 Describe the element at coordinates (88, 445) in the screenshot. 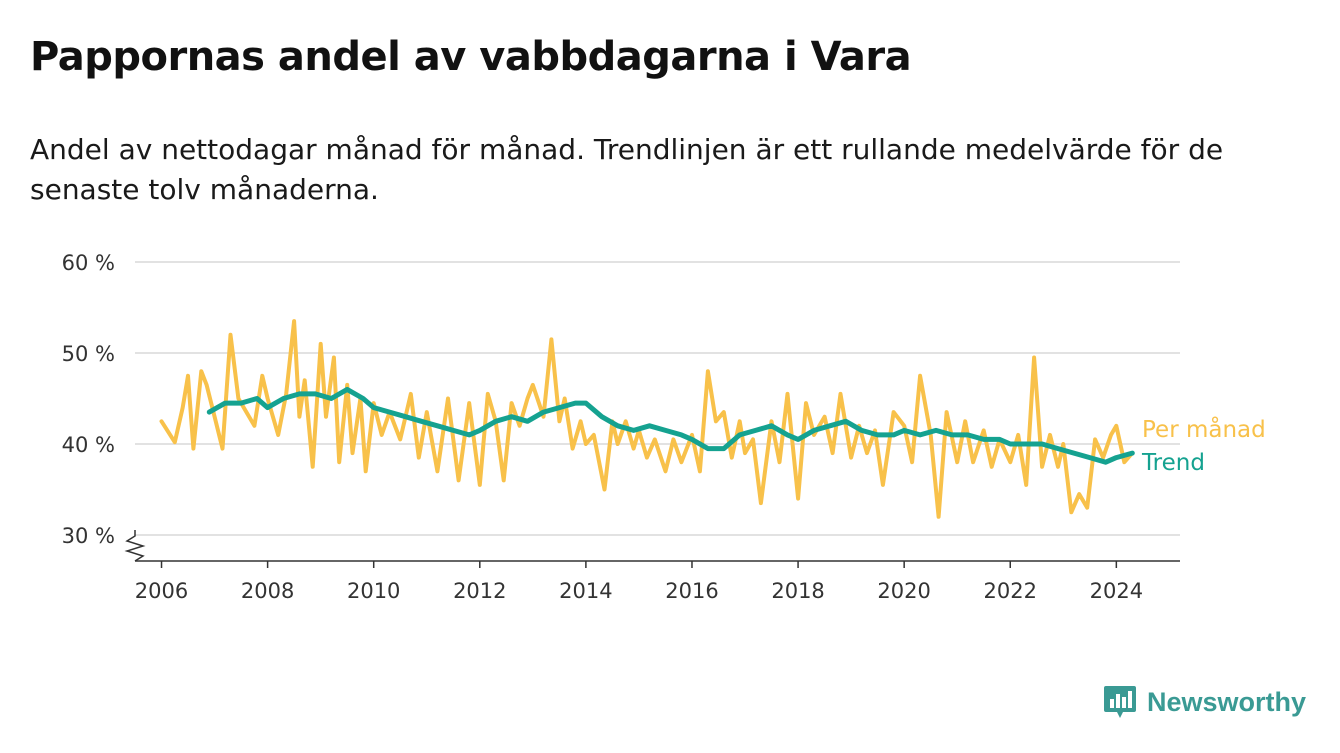

I see `y-tick-label: 40 %` at that location.